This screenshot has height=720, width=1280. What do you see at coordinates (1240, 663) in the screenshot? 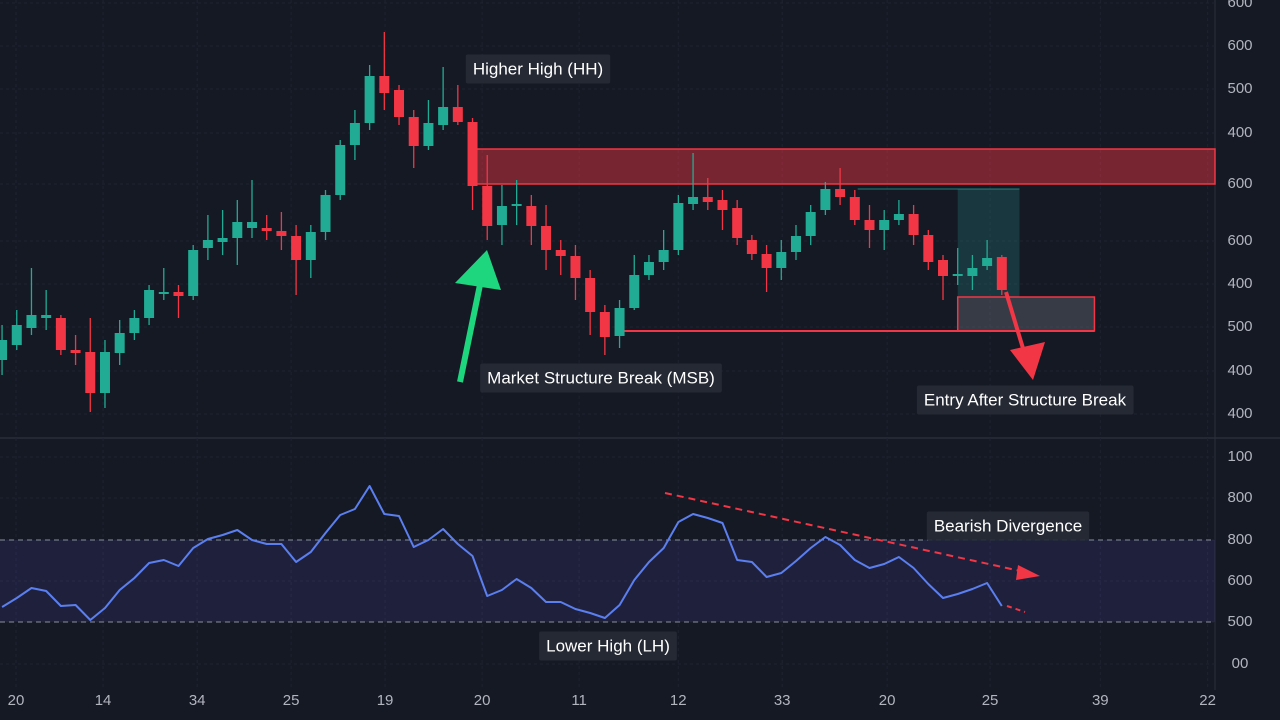
I see `y-tick-label: 00` at bounding box center [1240, 663].